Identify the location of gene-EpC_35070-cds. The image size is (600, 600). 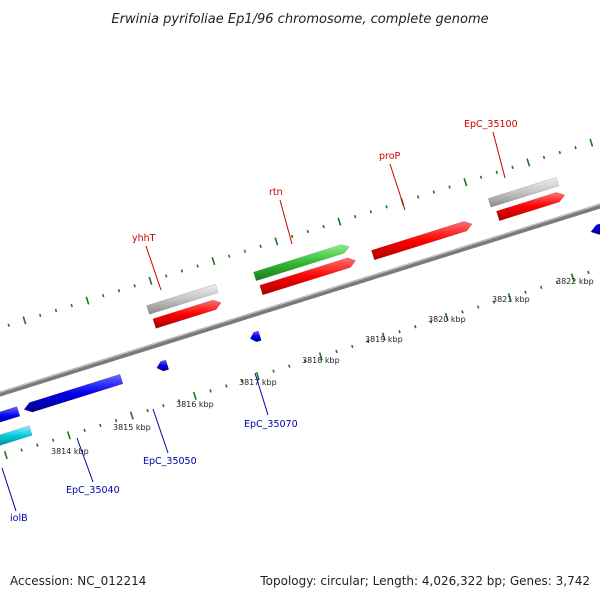
(255, 336).